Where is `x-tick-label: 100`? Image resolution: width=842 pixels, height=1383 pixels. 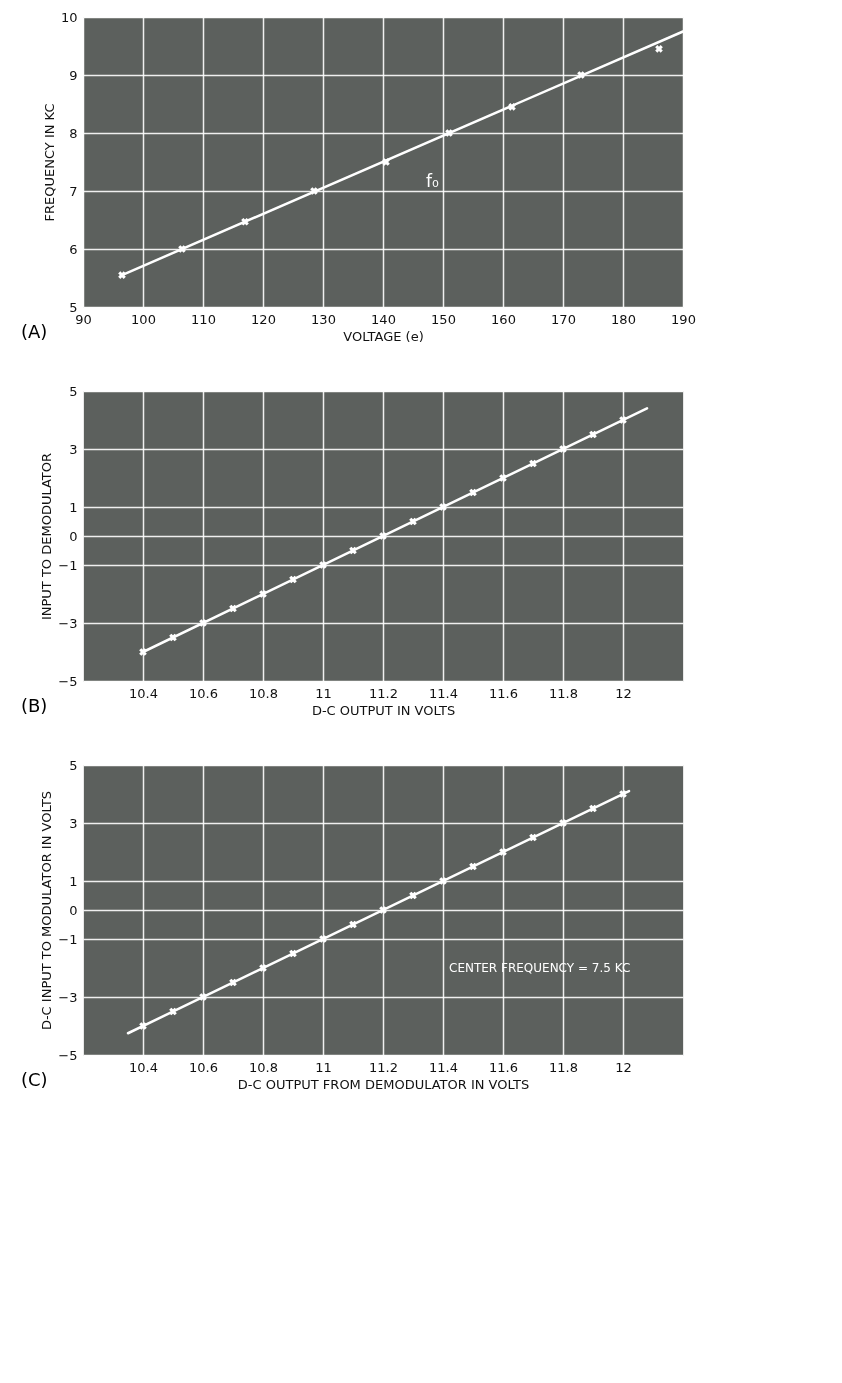
x-tick-label: 100 is located at coordinates (143, 319).